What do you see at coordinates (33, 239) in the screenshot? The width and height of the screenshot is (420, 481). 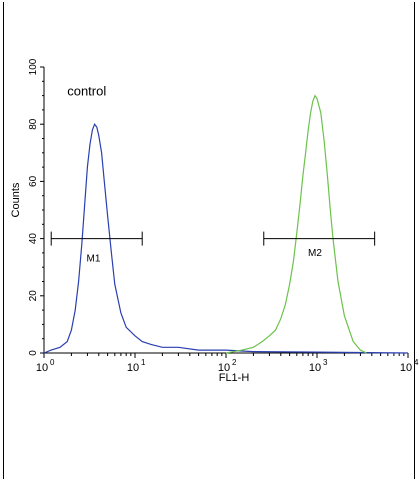 I see `y-tick-label: 40` at bounding box center [33, 239].